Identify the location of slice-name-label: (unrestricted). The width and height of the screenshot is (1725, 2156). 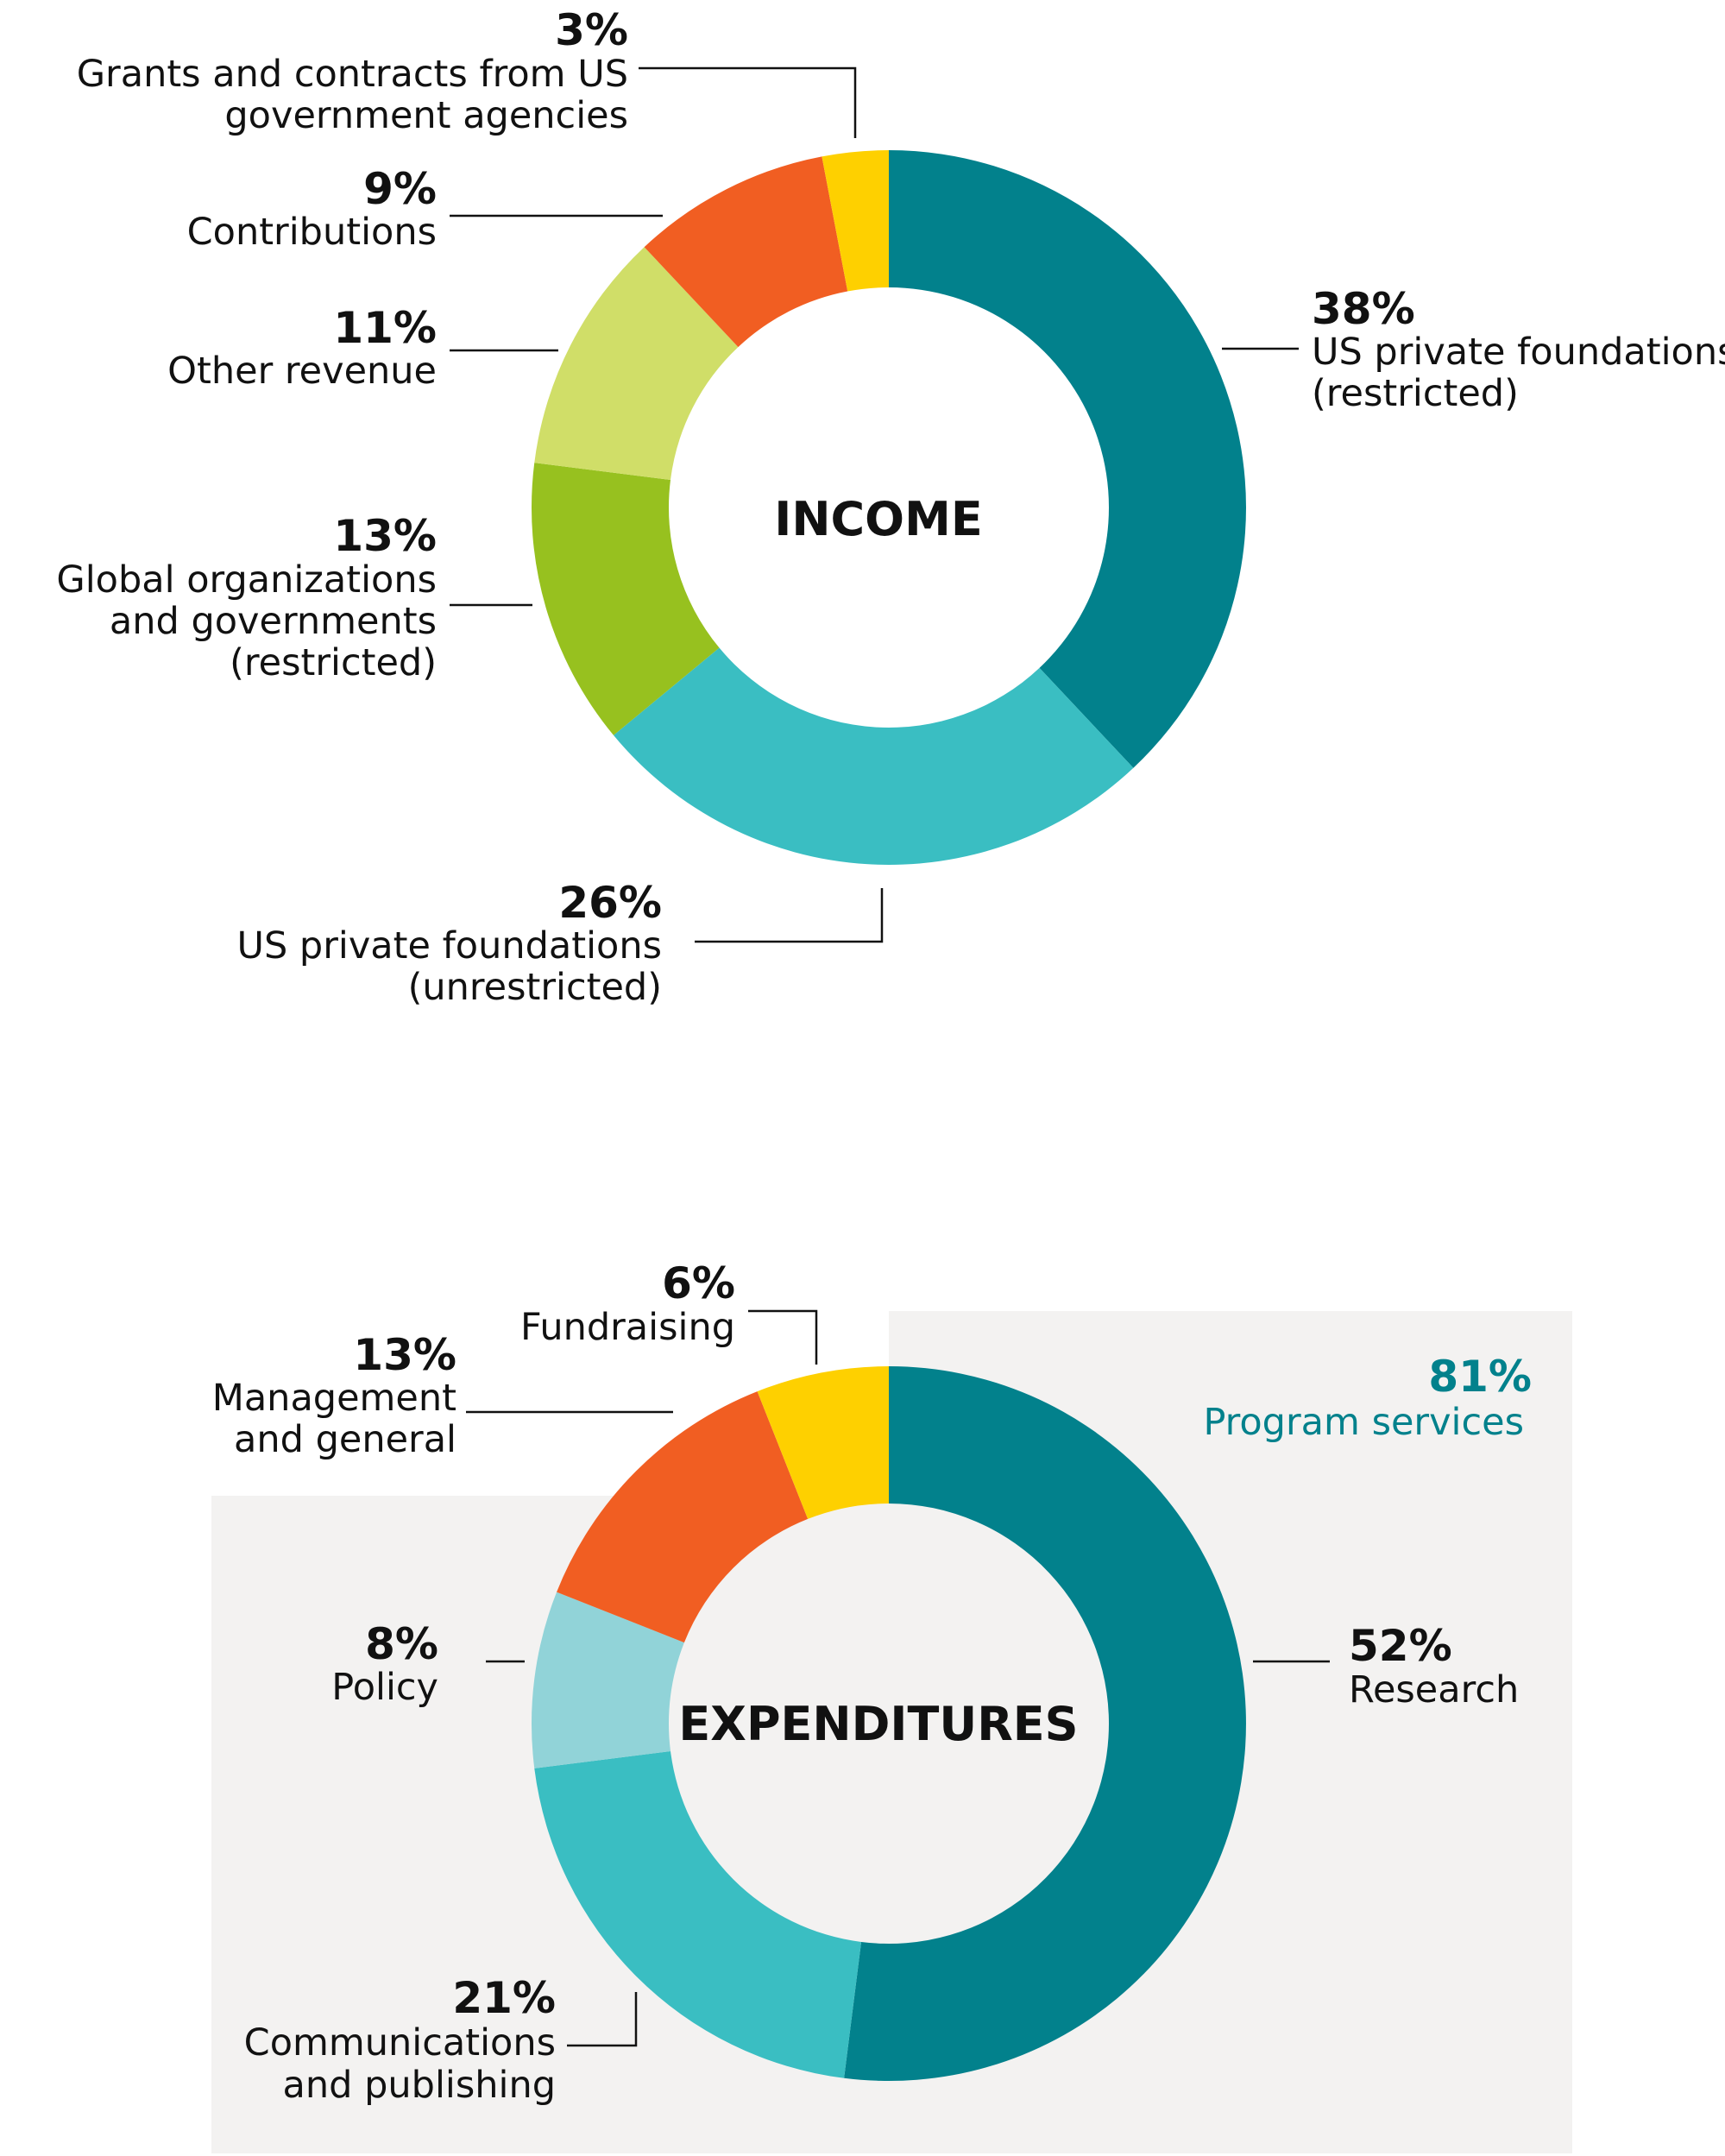
(535, 988).